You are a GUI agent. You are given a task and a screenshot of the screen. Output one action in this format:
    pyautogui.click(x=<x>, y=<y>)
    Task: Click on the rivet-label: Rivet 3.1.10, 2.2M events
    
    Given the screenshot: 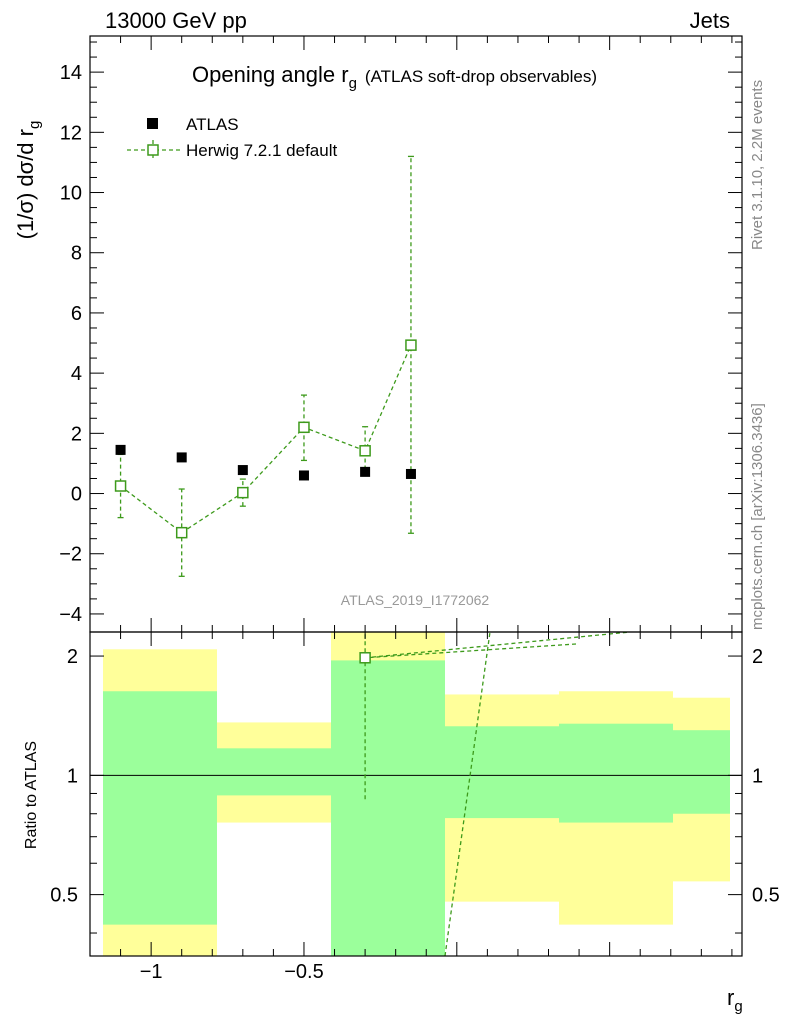 What is the action you would take?
    pyautogui.click(x=757, y=165)
    